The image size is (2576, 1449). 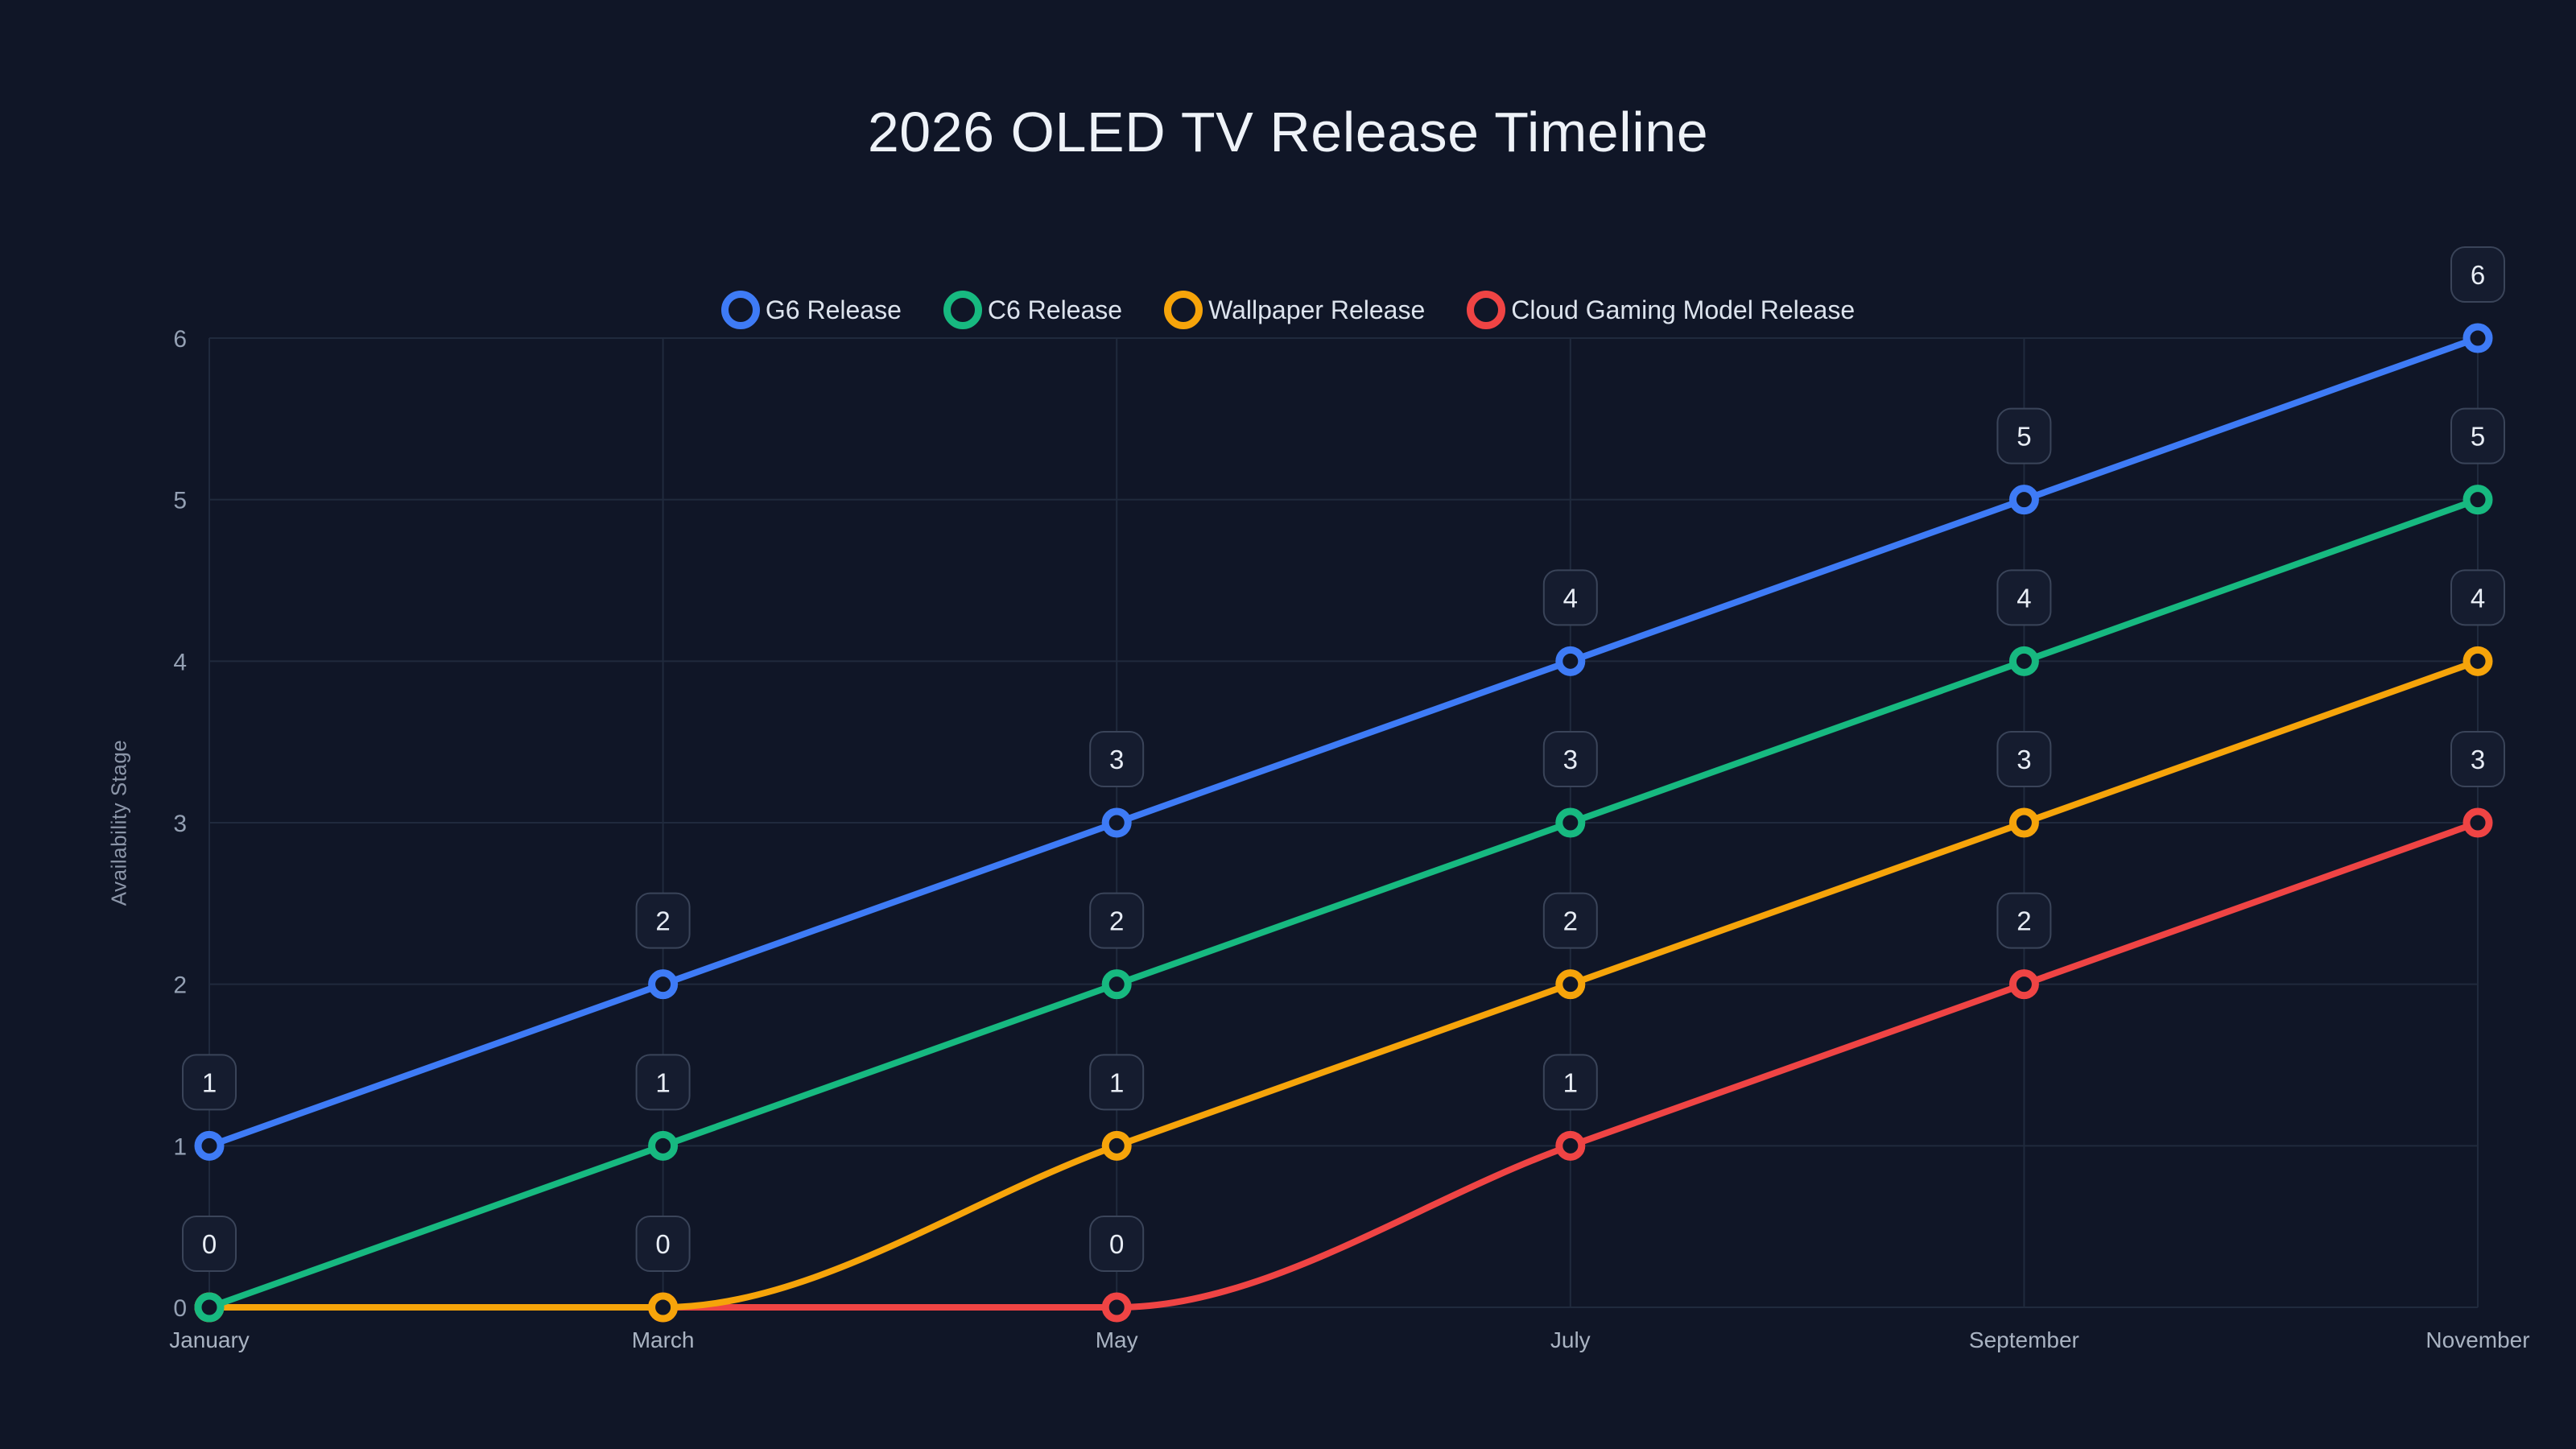 I want to click on chart-title: 2026 OLED TV Release Timeline, so click(x=1288, y=132).